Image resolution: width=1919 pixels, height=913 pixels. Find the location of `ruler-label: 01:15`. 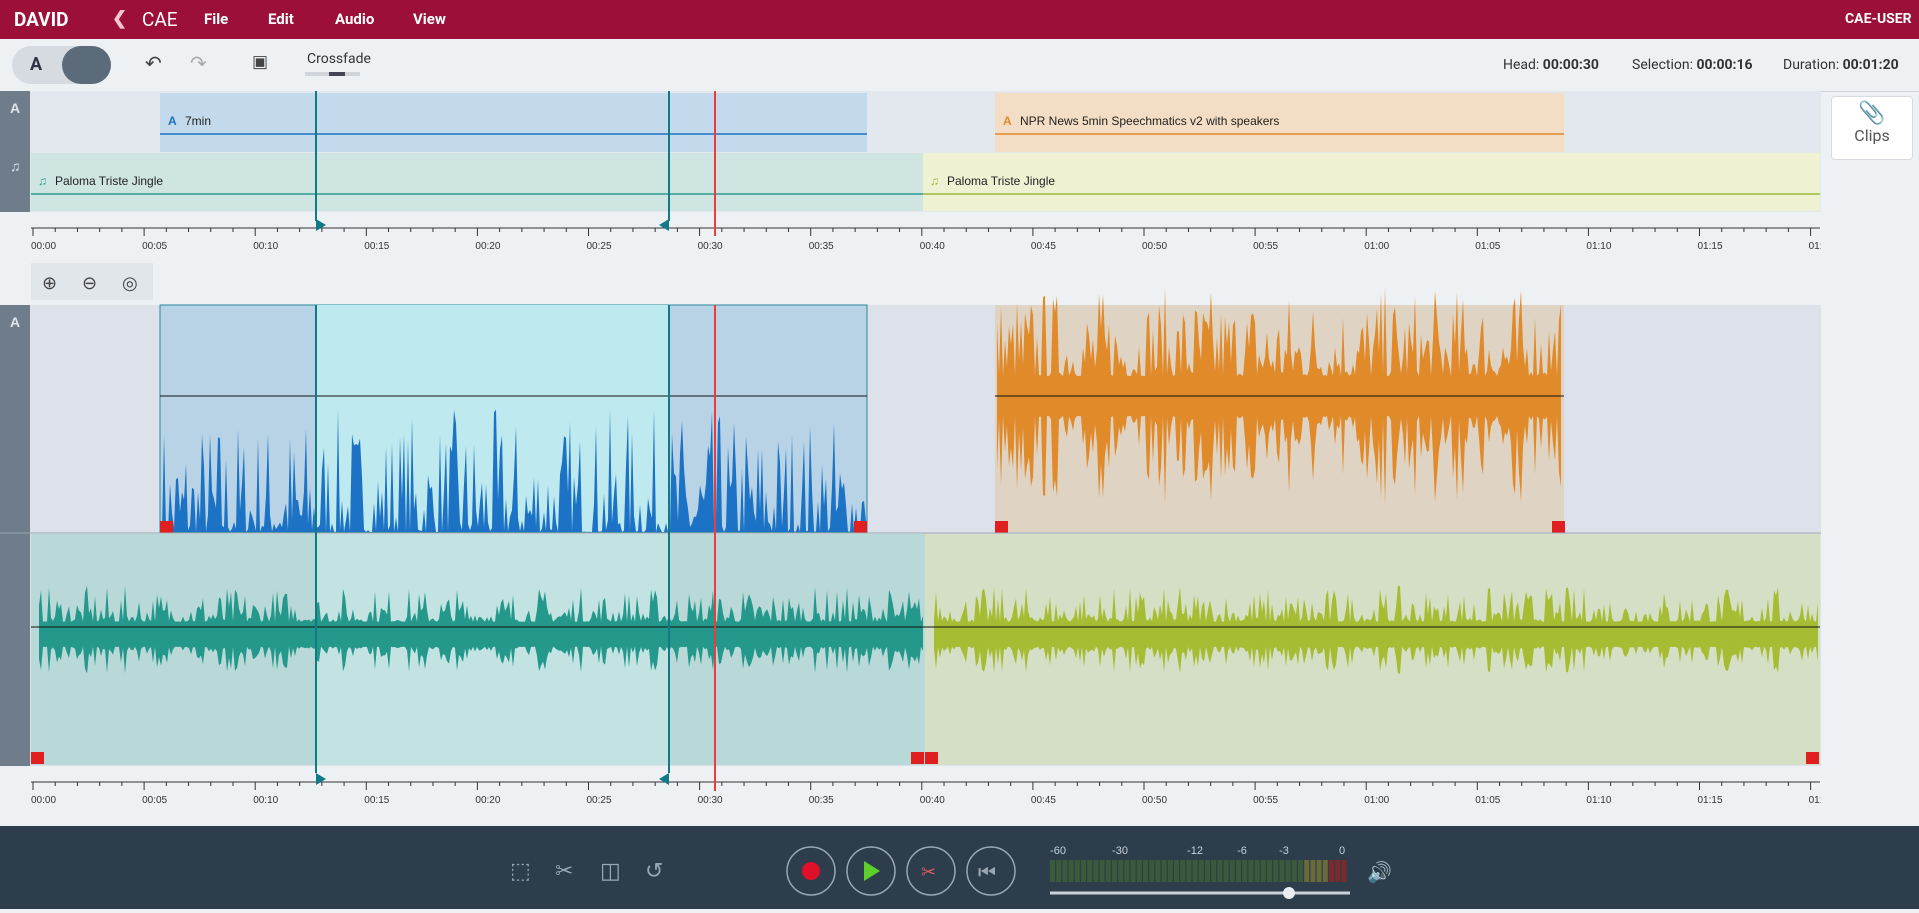

ruler-label: 01:15 is located at coordinates (1710, 246).